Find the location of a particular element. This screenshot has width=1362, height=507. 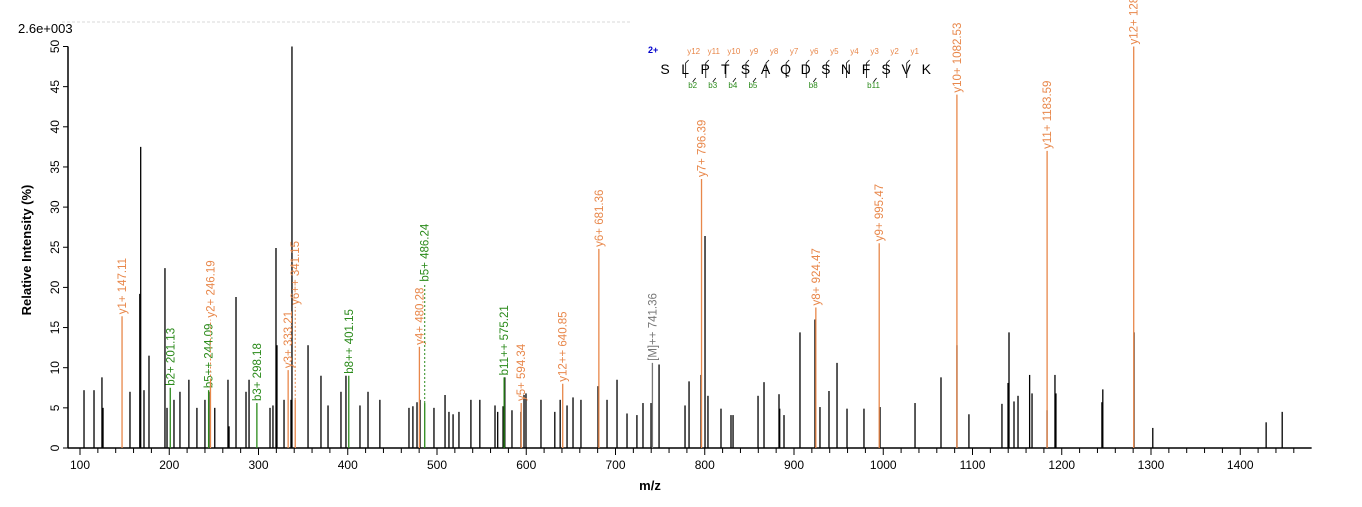

sequence-residue: Q is located at coordinates (785, 69).